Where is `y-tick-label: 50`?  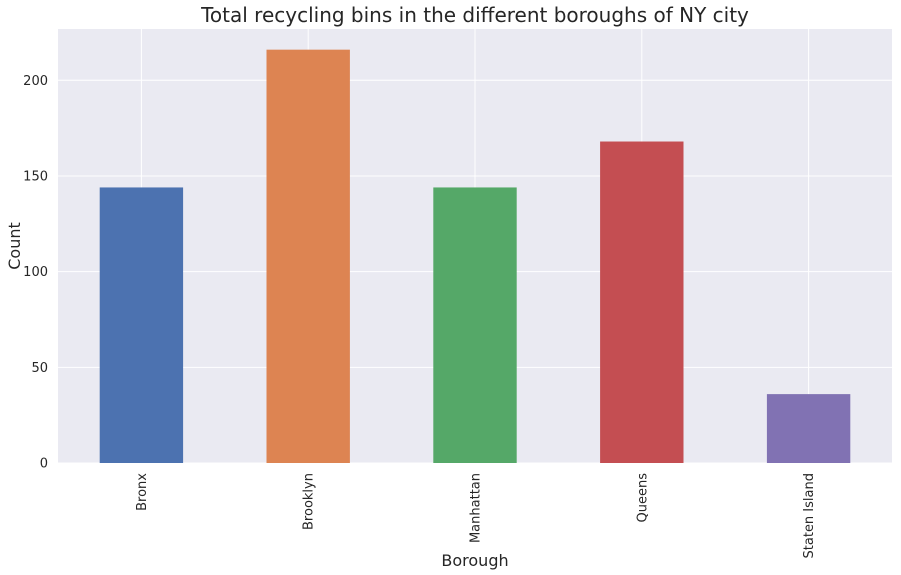 y-tick-label: 50 is located at coordinates (39, 368).